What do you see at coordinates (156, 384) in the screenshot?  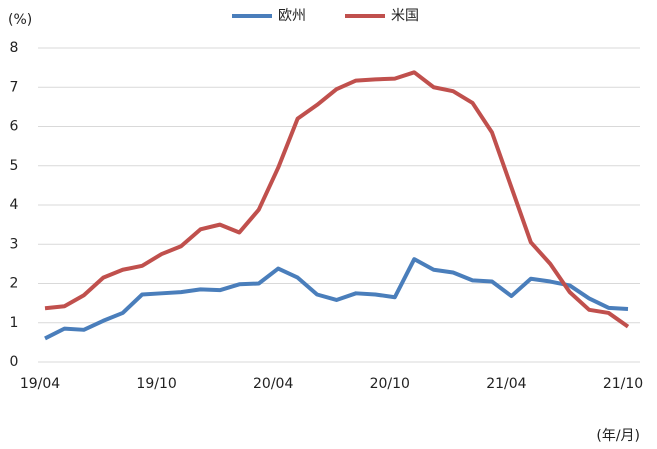 I see `x-tick-label: 19/10` at bounding box center [156, 384].